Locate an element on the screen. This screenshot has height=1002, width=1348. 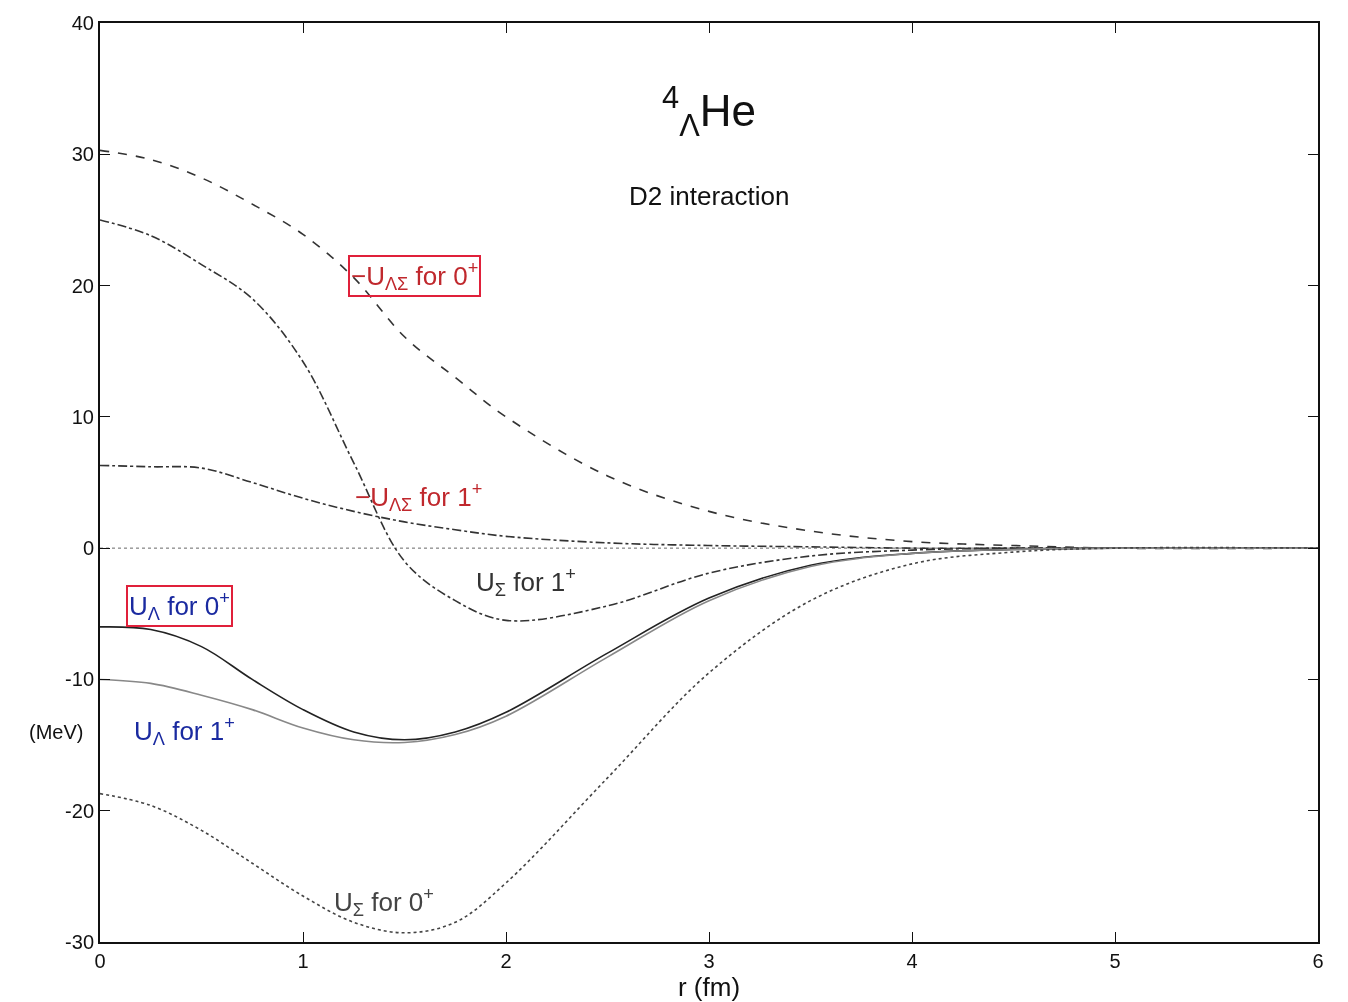
y-tick-label: -20 is located at coordinates (79, 810).